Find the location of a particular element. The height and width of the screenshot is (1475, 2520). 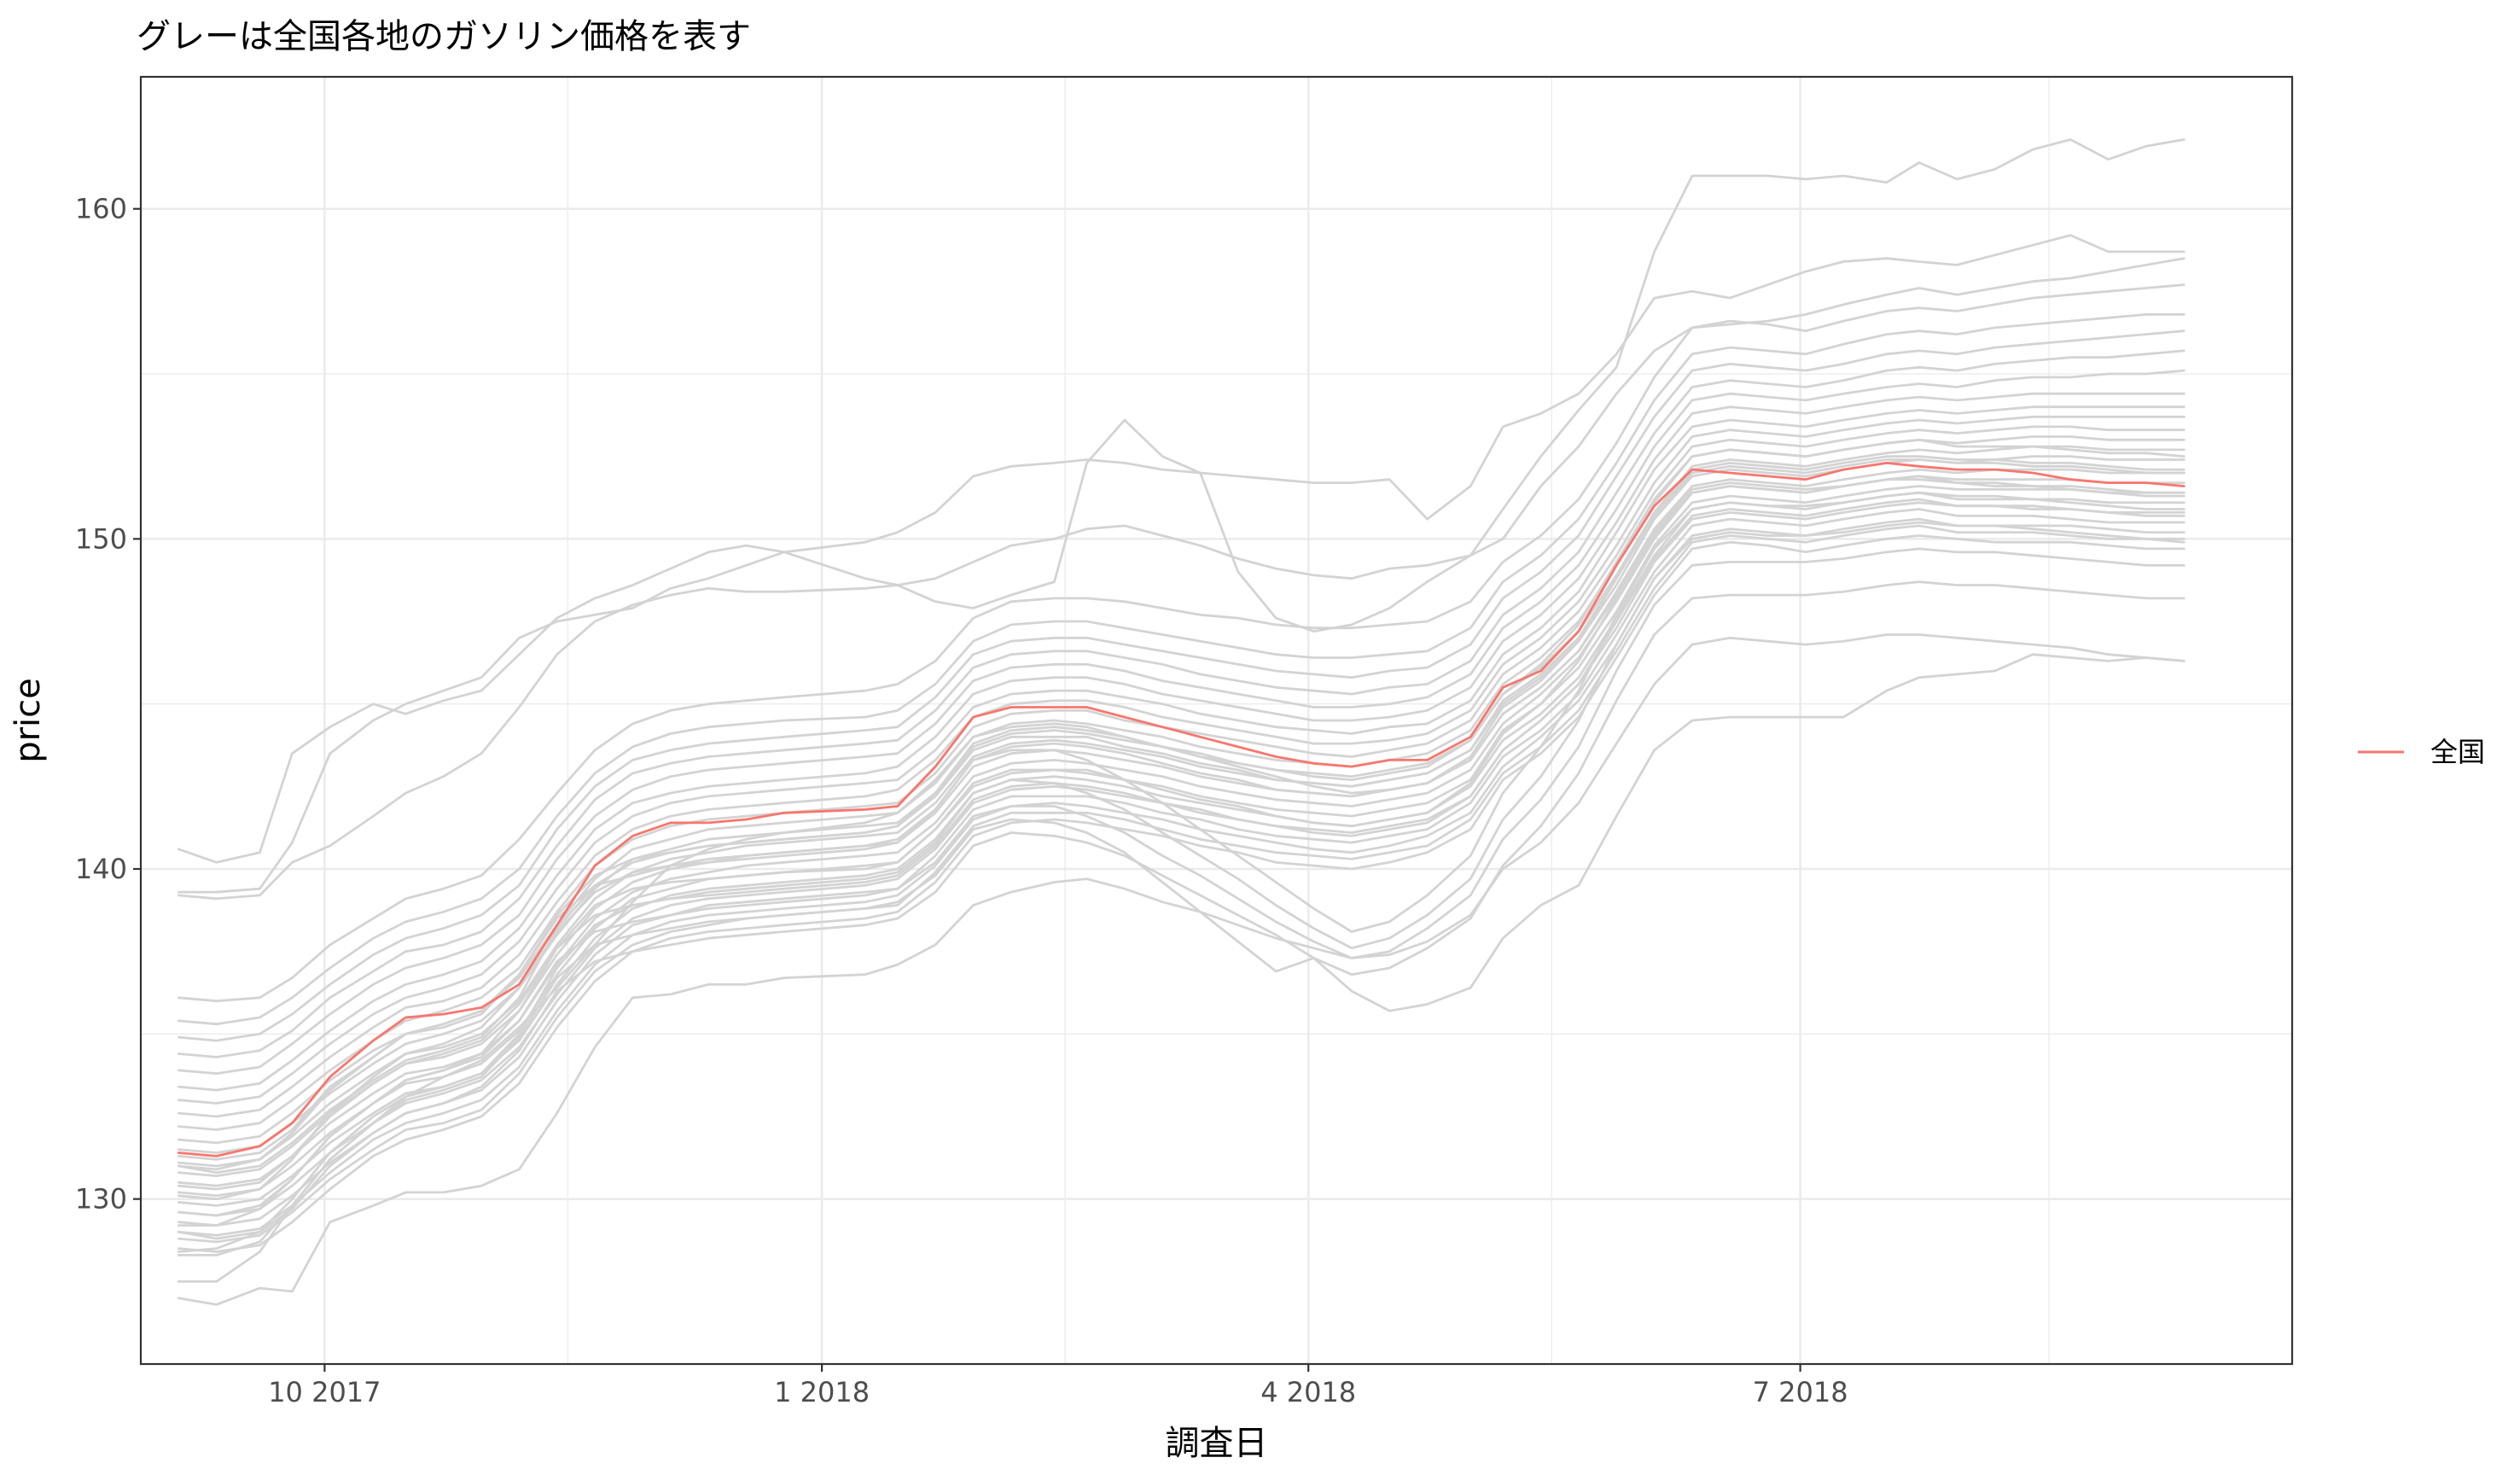

legend: 全国 is located at coordinates (2421, 752).